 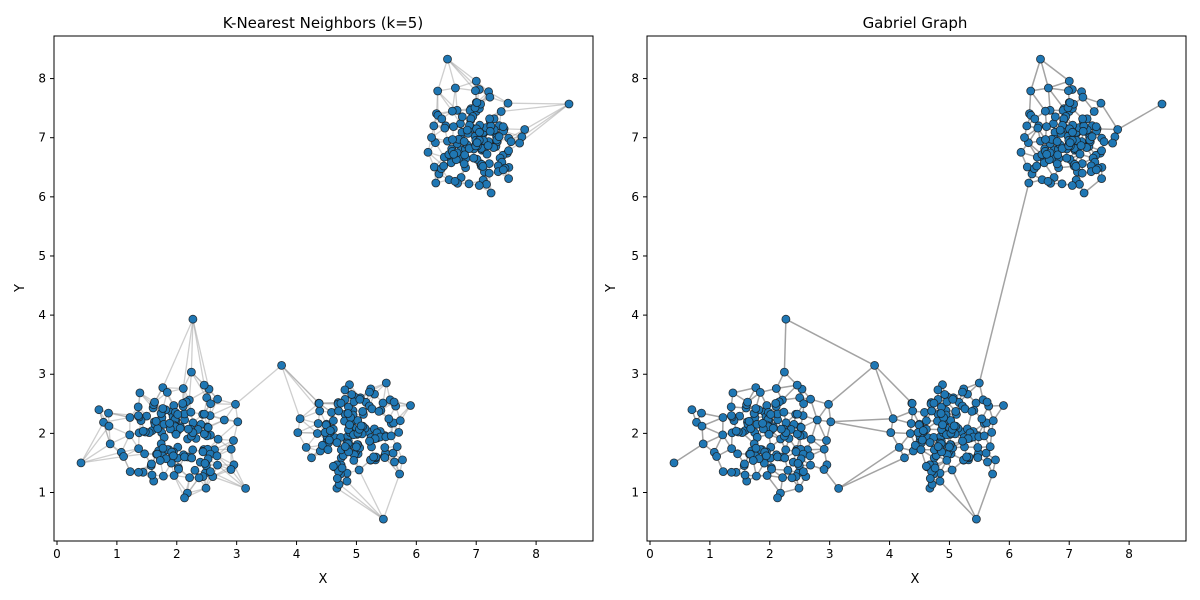 What do you see at coordinates (177, 554) in the screenshot?
I see `x-tick-label: 2` at bounding box center [177, 554].